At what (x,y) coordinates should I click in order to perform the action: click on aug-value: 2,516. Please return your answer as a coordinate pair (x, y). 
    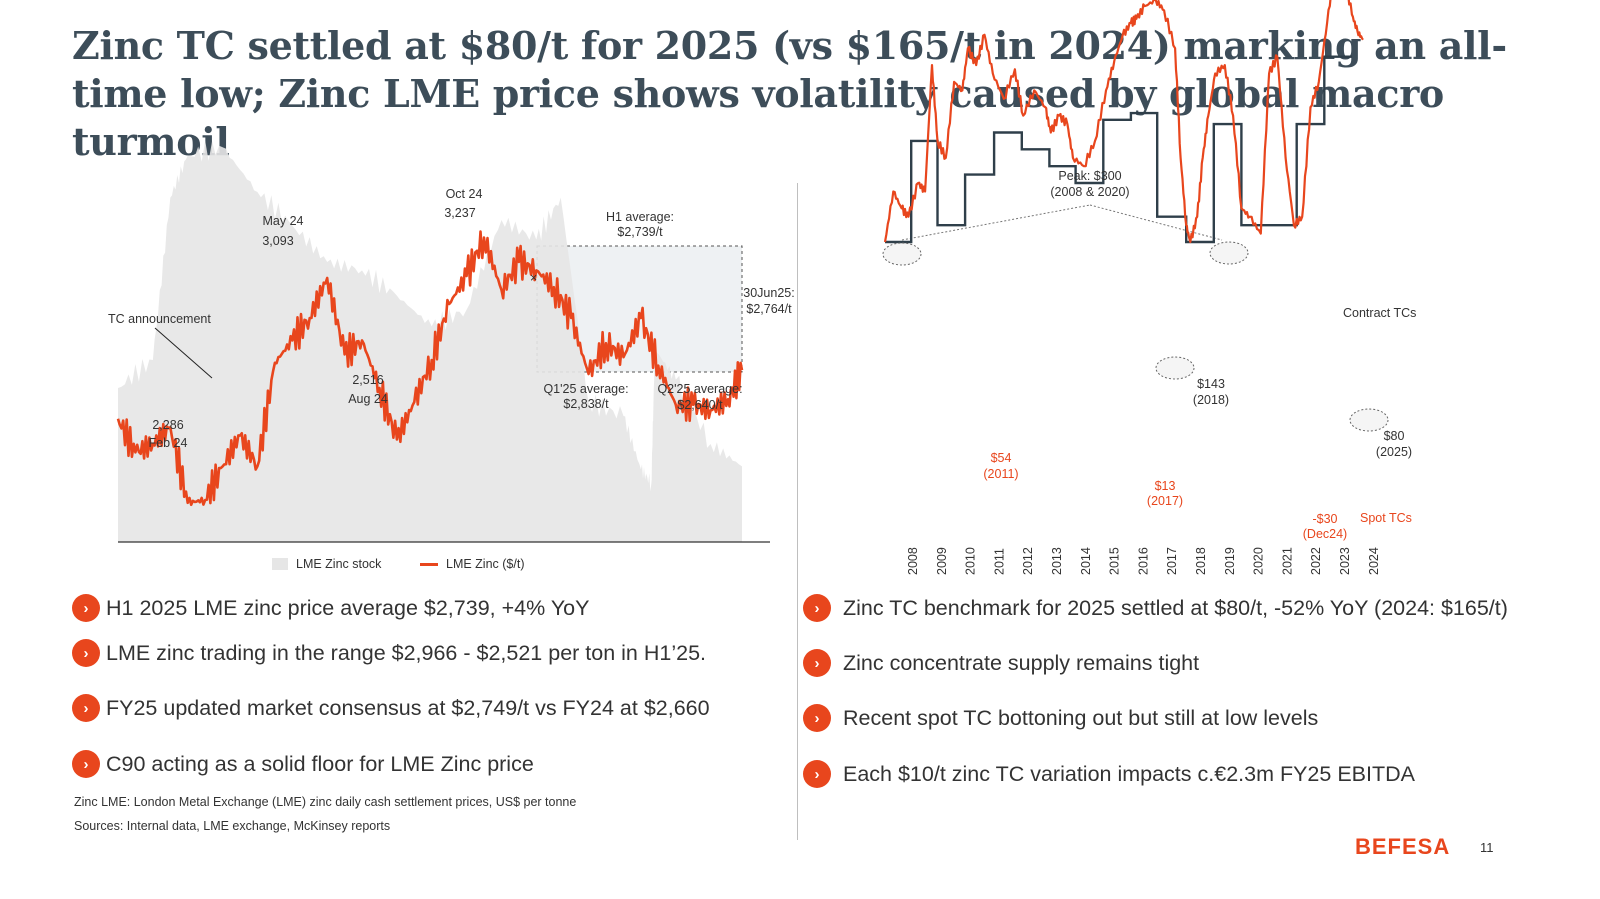
    Looking at the image, I should click on (367, 380).